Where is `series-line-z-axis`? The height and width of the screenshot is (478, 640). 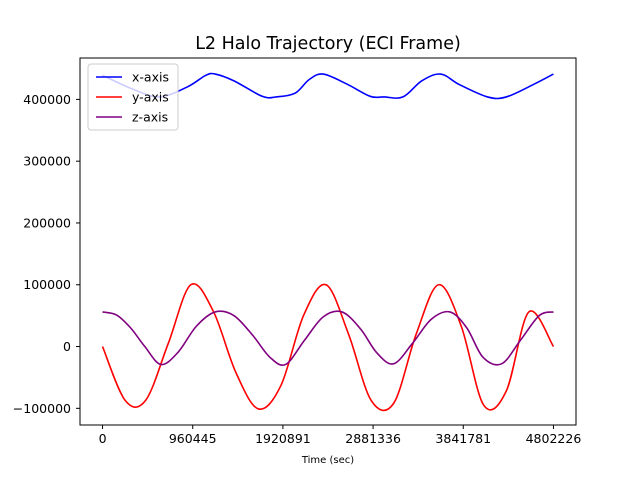
series-line-z-axis is located at coordinates (328, 338).